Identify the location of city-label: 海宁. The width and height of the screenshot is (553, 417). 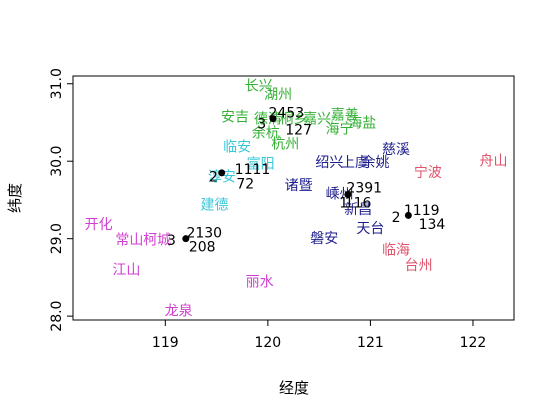
(340, 129).